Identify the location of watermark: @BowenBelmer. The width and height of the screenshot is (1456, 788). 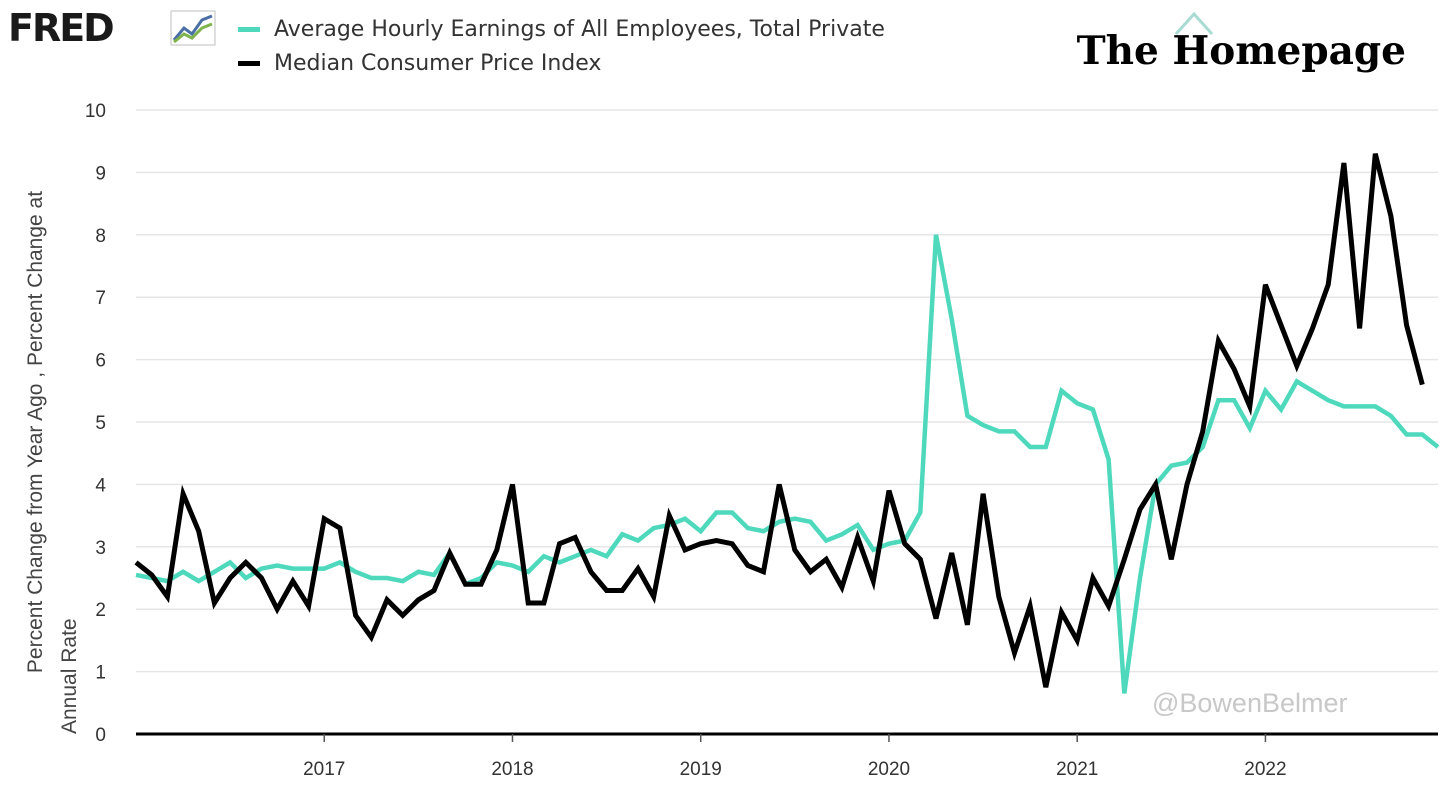
(1250, 703).